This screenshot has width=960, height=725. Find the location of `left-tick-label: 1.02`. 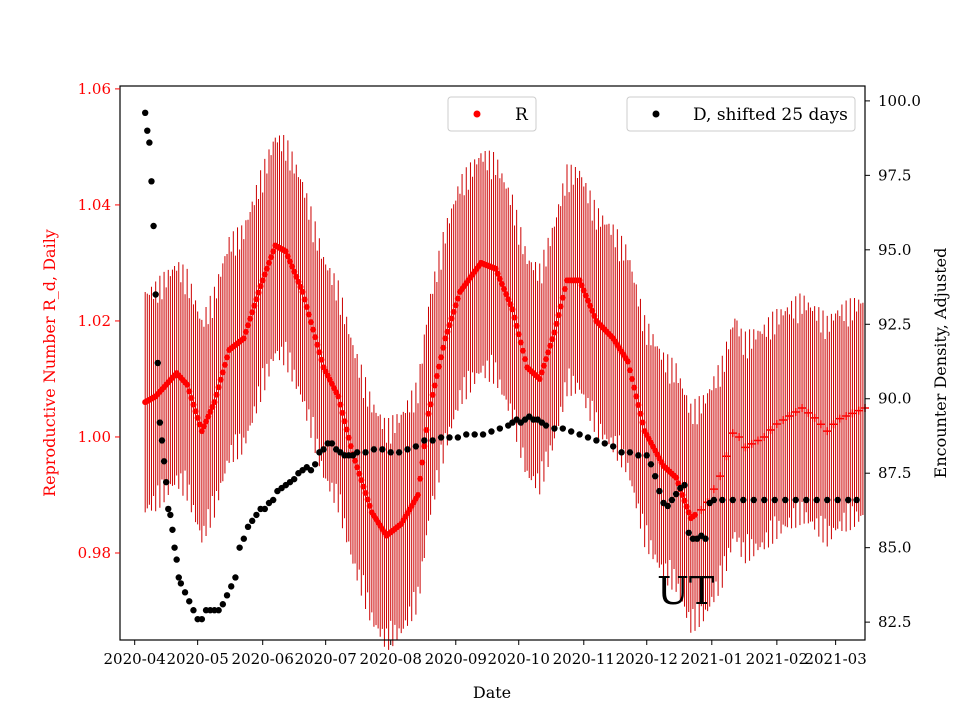

left-tick-label: 1.02 is located at coordinates (94, 321).